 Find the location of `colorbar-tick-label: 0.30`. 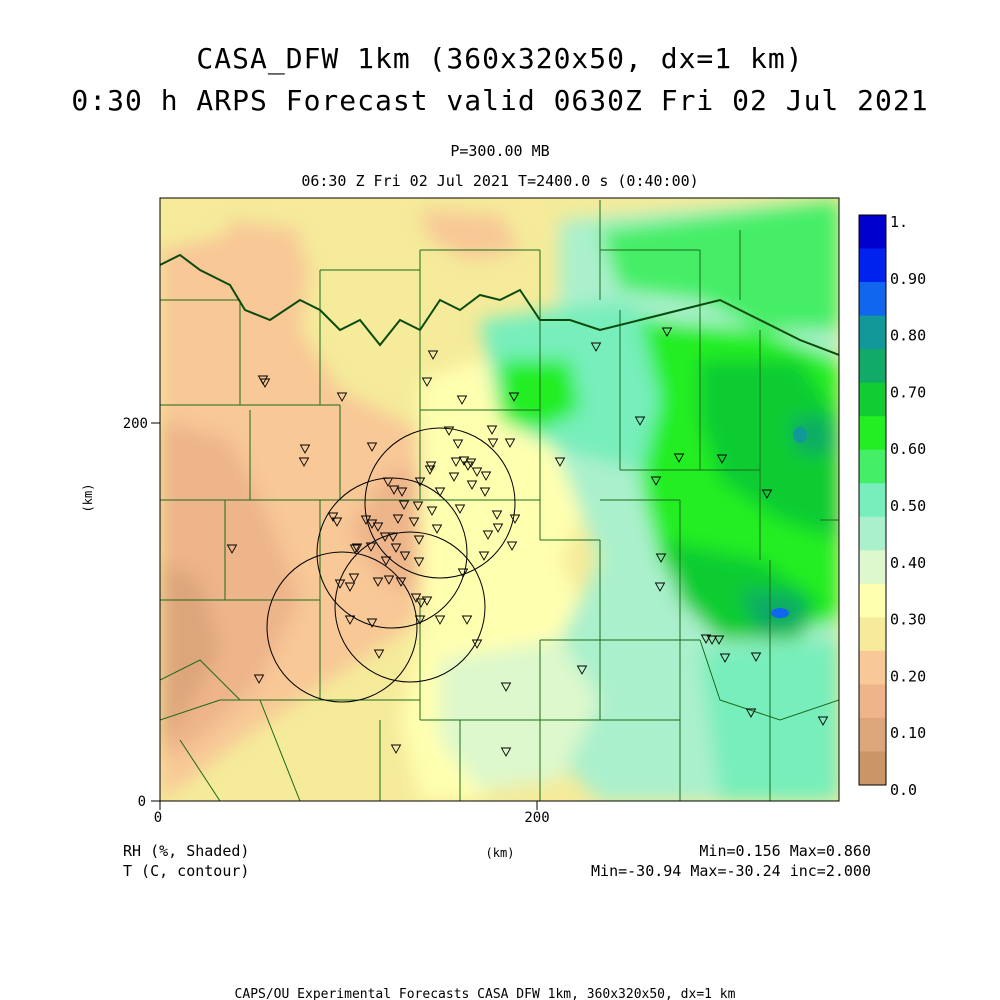

colorbar-tick-label: 0.30 is located at coordinates (908, 620).